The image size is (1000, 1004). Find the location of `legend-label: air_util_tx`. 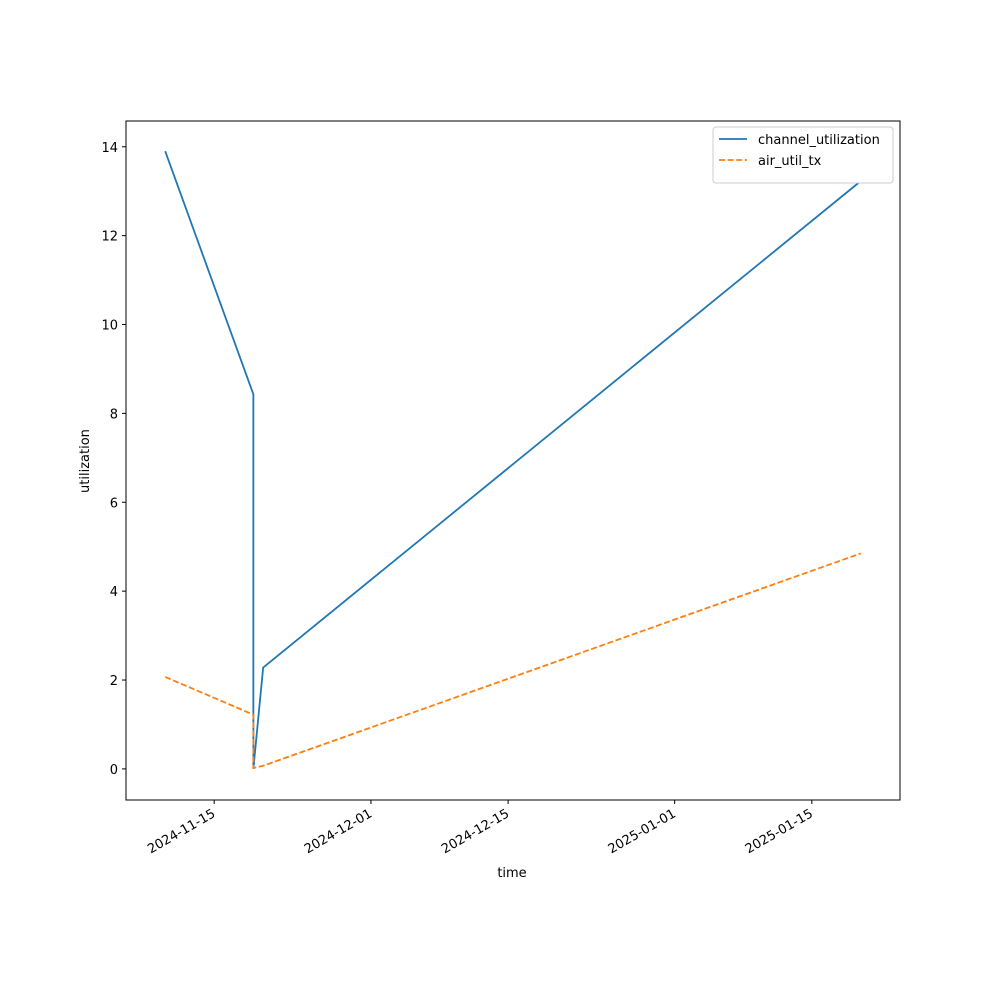

legend-label: air_util_tx is located at coordinates (790, 161).